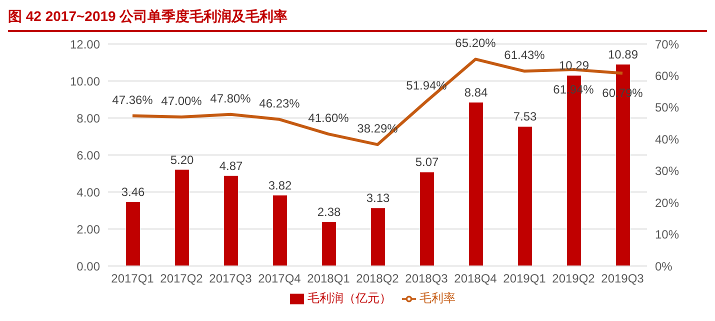  I want to click on y2-tick-label: 40%, so click(667, 139).